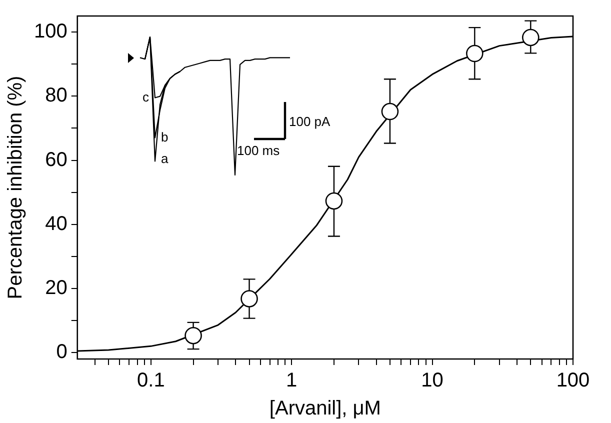 This screenshot has height=423, width=611. Describe the element at coordinates (164, 136) in the screenshot. I see `series-label: b` at that location.